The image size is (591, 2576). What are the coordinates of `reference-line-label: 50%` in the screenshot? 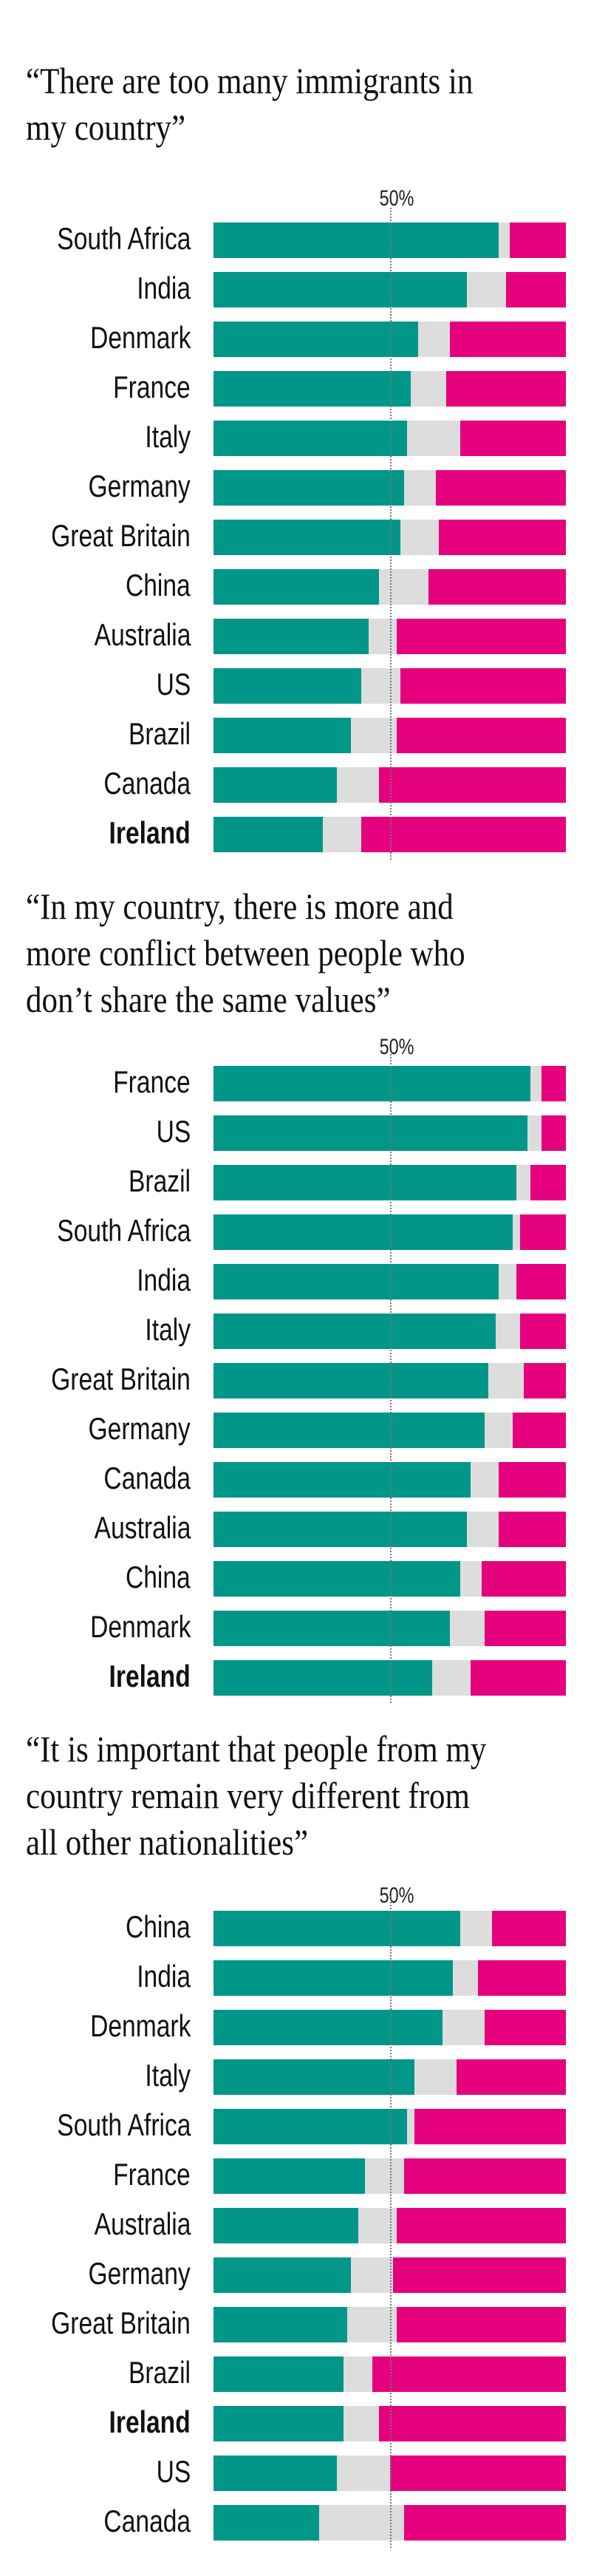 It's located at (397, 1047).